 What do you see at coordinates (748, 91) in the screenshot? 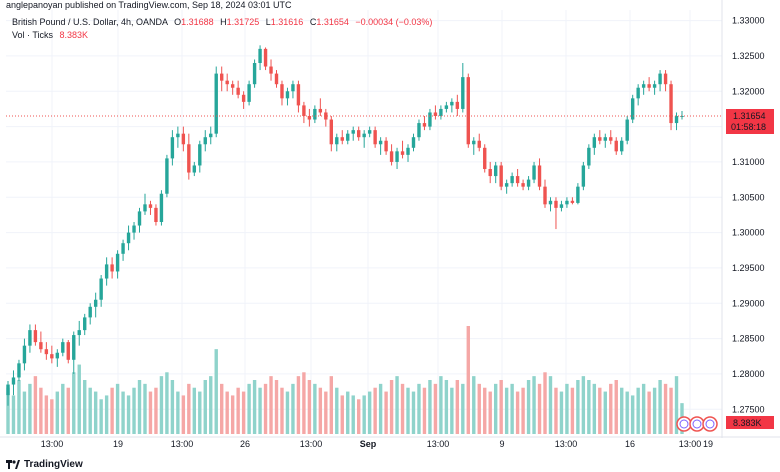
I see `y-tick-label: 1.32000` at bounding box center [748, 91].